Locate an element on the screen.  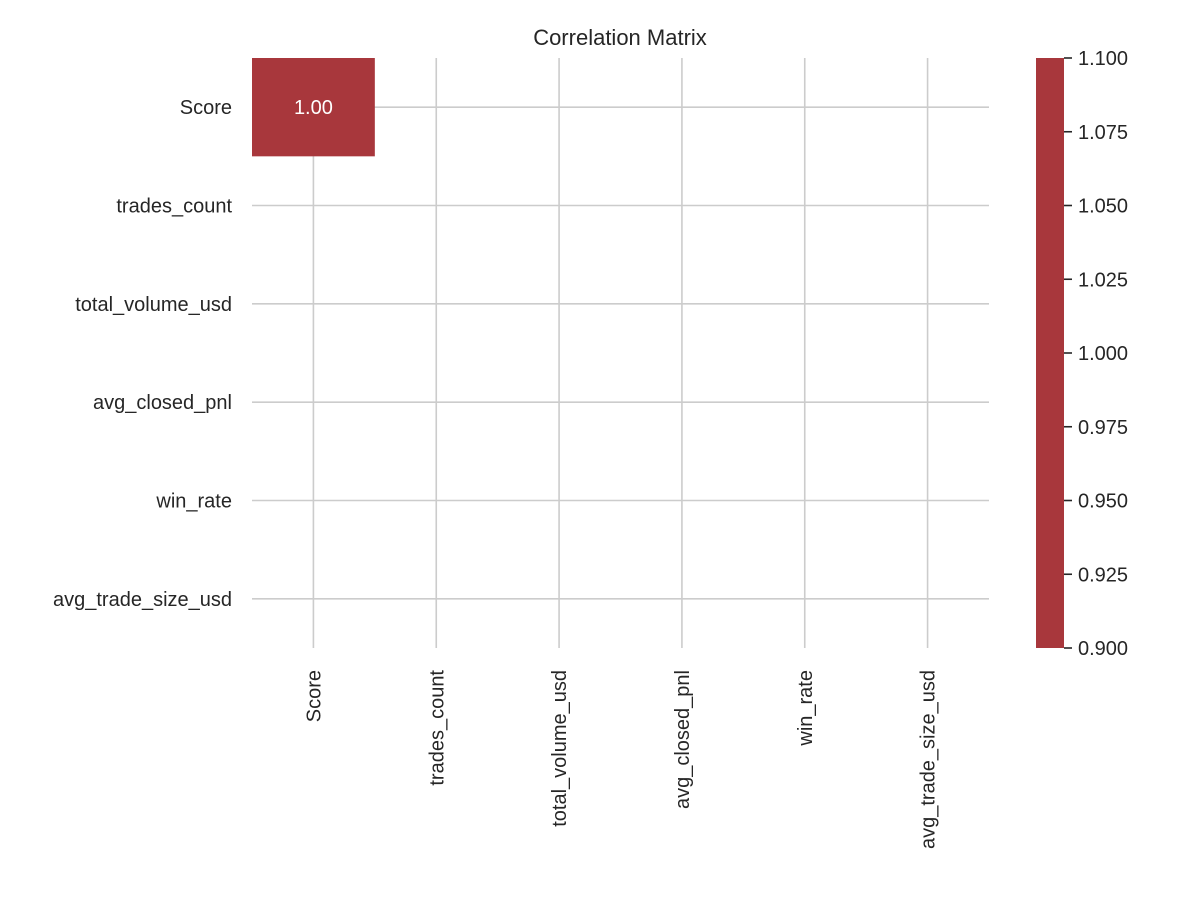
cell-annotations: 1.00 is located at coordinates (313, 108).